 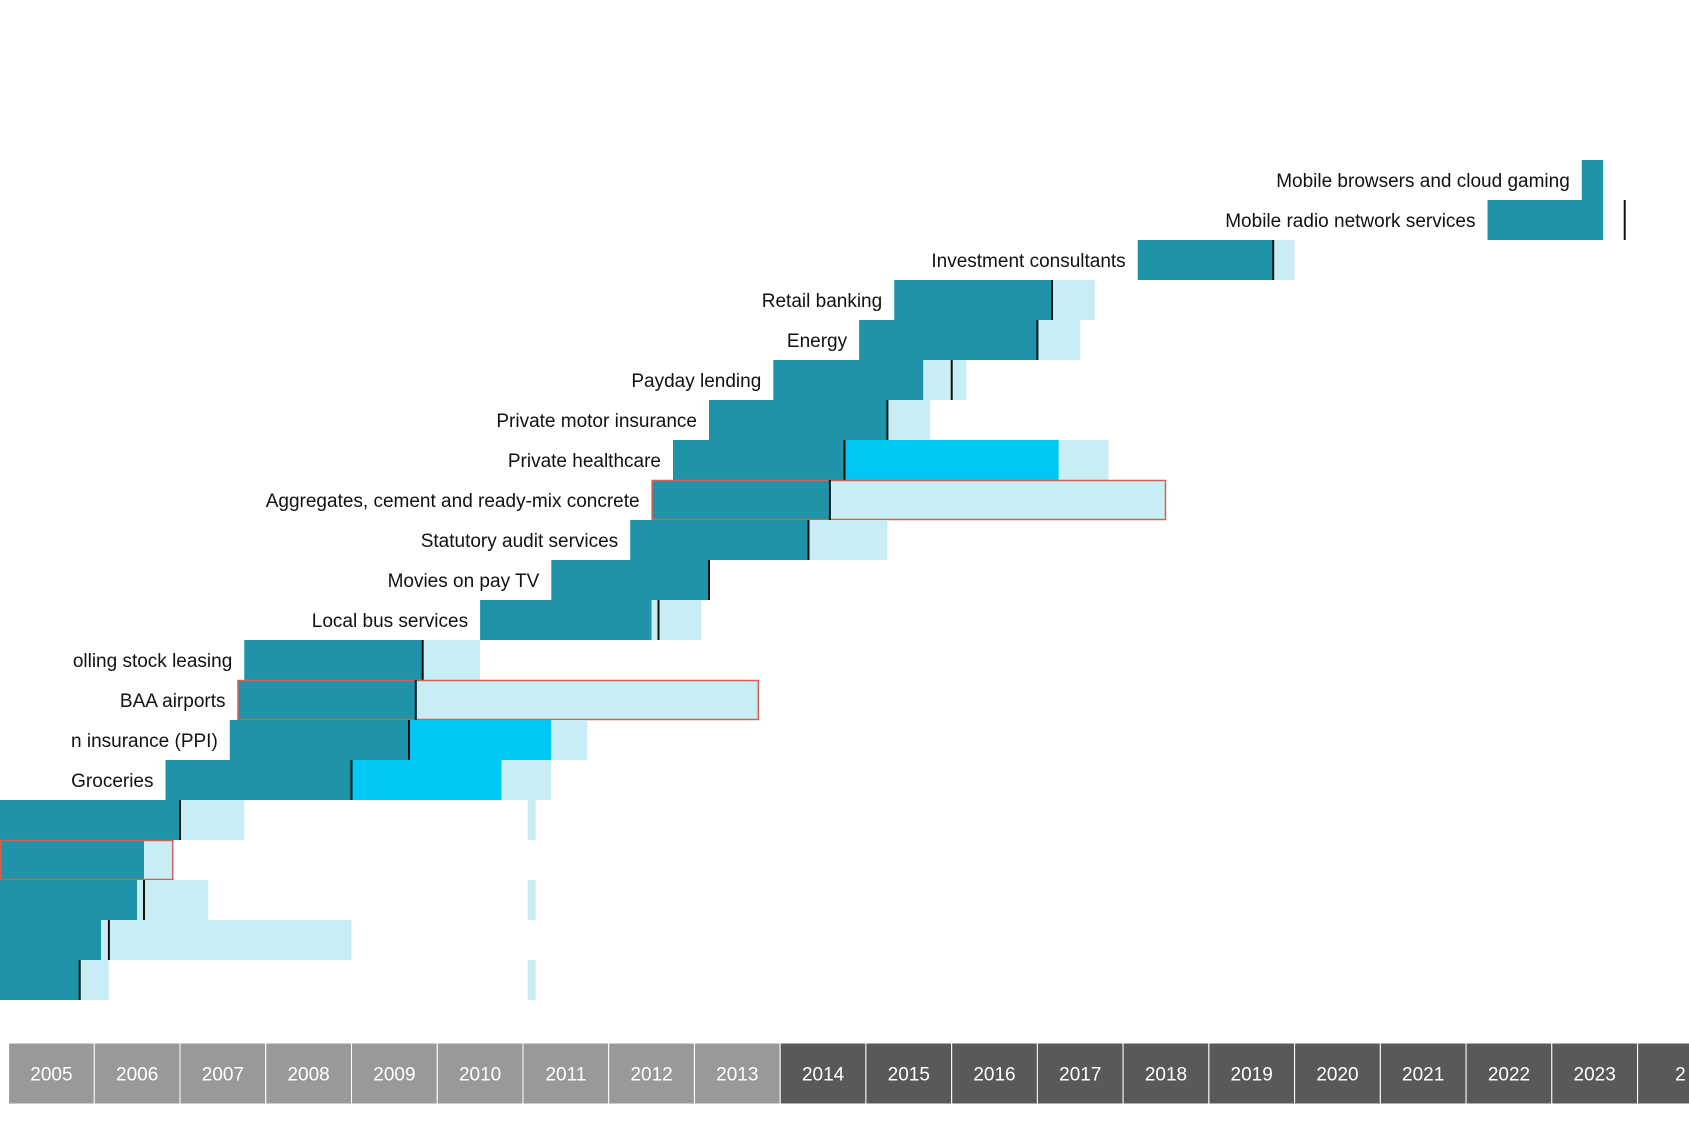 I want to click on task-label-13: BAA airports, so click(x=173, y=701).